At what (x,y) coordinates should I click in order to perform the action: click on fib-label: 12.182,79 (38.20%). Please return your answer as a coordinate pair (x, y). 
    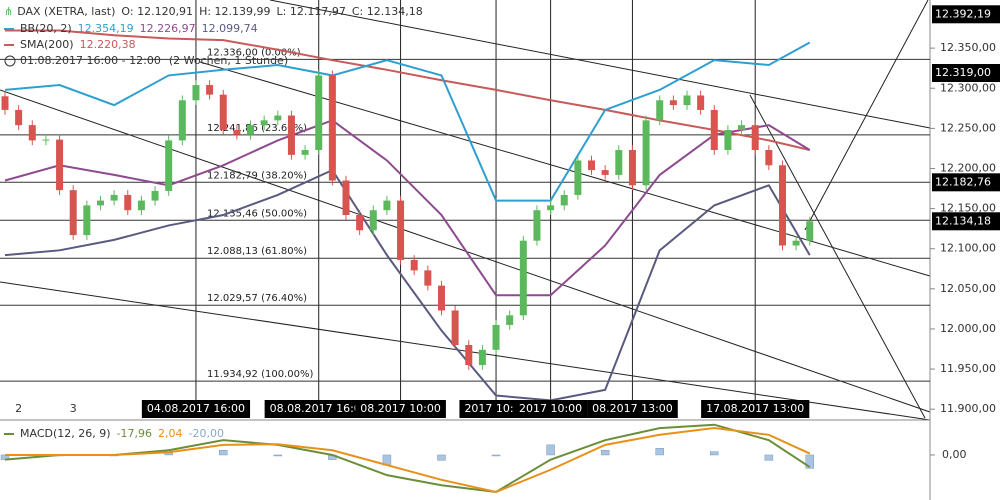
    Looking at the image, I should click on (257, 175).